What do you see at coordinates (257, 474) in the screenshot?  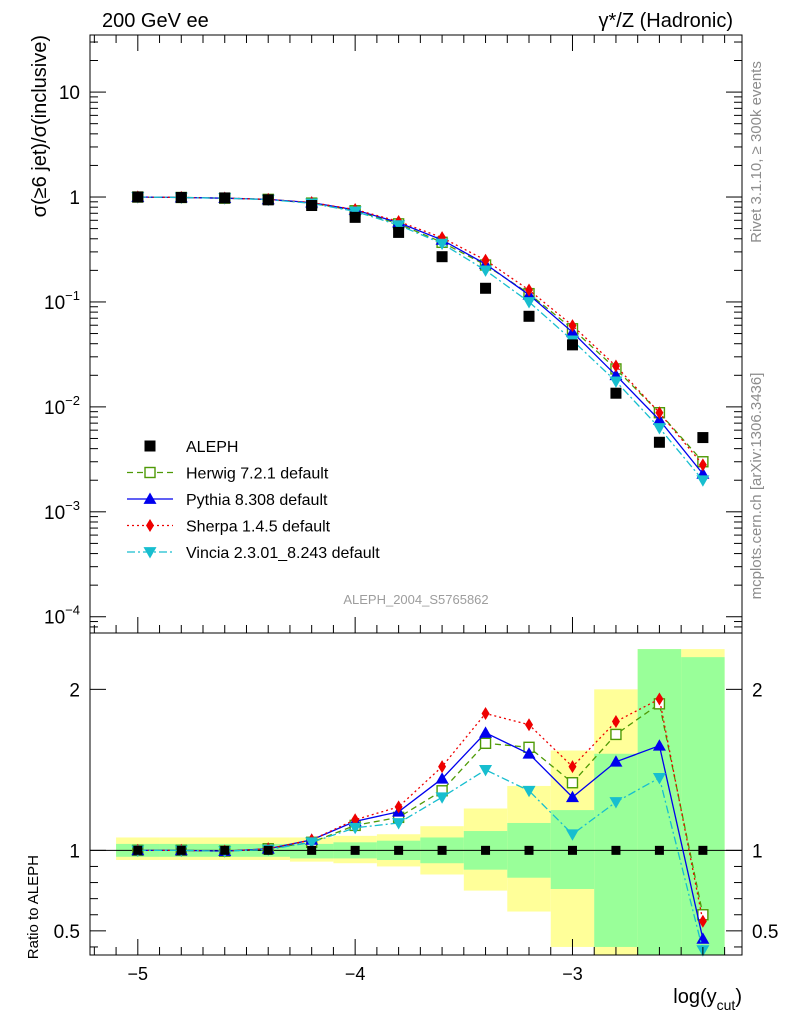 I see `legend-label: Herwig 7.2.1 default` at bounding box center [257, 474].